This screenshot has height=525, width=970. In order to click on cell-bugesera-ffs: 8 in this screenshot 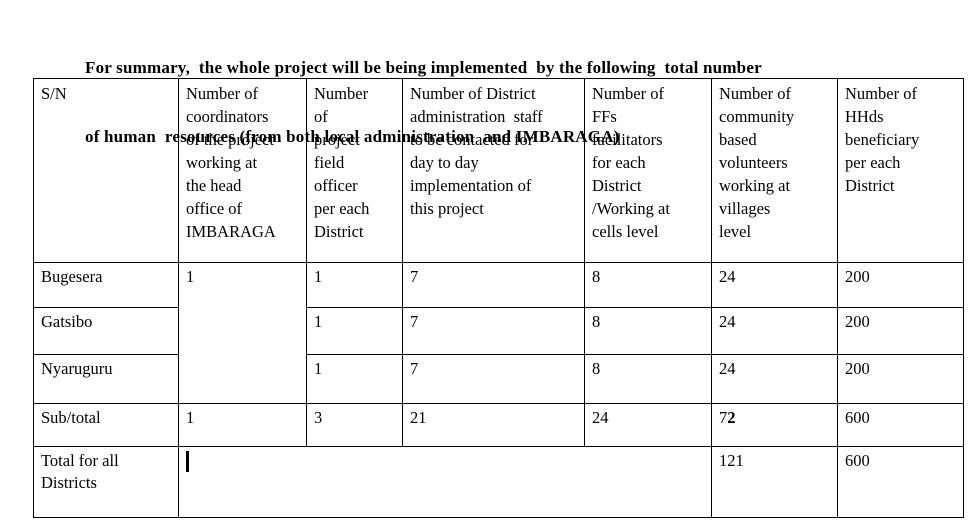, I will do `click(648, 285)`.